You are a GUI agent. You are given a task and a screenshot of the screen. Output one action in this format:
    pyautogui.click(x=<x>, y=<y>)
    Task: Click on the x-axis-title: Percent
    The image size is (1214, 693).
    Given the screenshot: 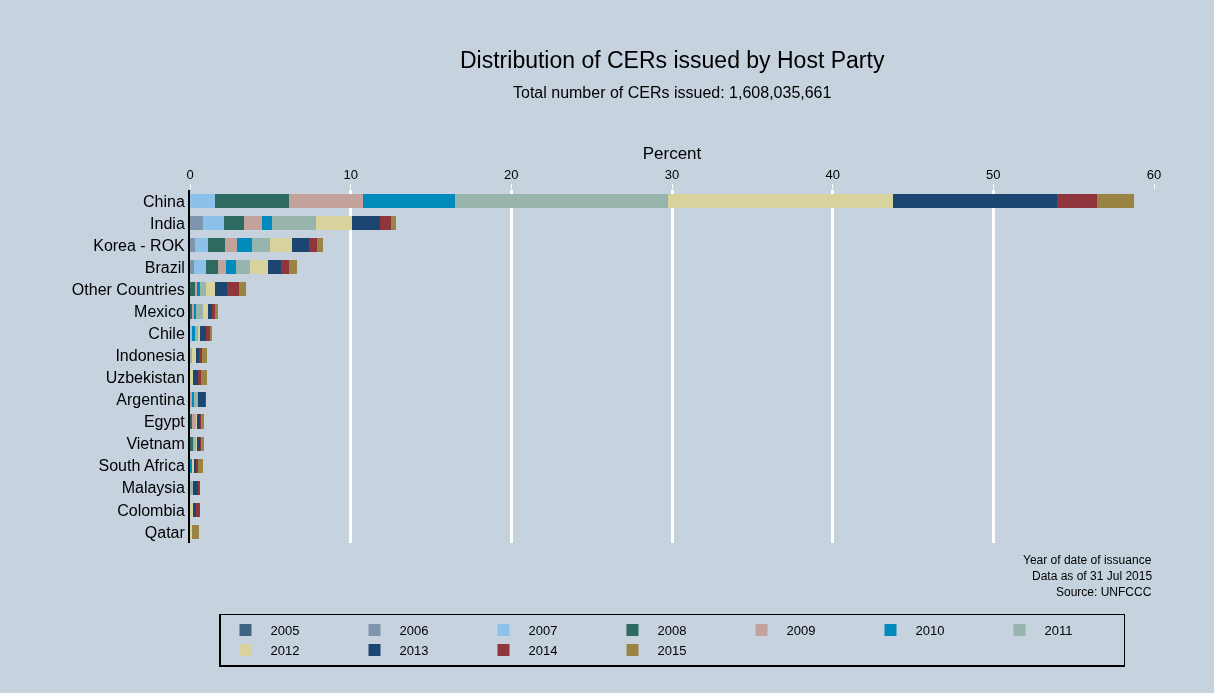 What is the action you would take?
    pyautogui.click(x=672, y=154)
    